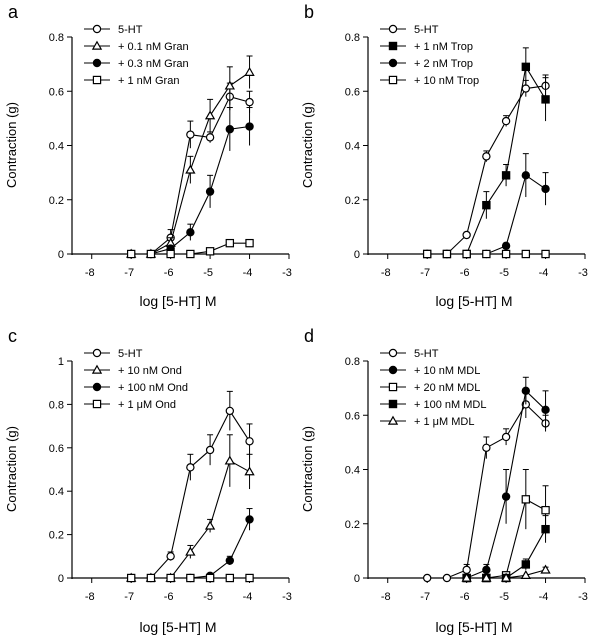 The width and height of the screenshot is (589, 640). I want to click on y-tick-label: 1, so click(61, 362).